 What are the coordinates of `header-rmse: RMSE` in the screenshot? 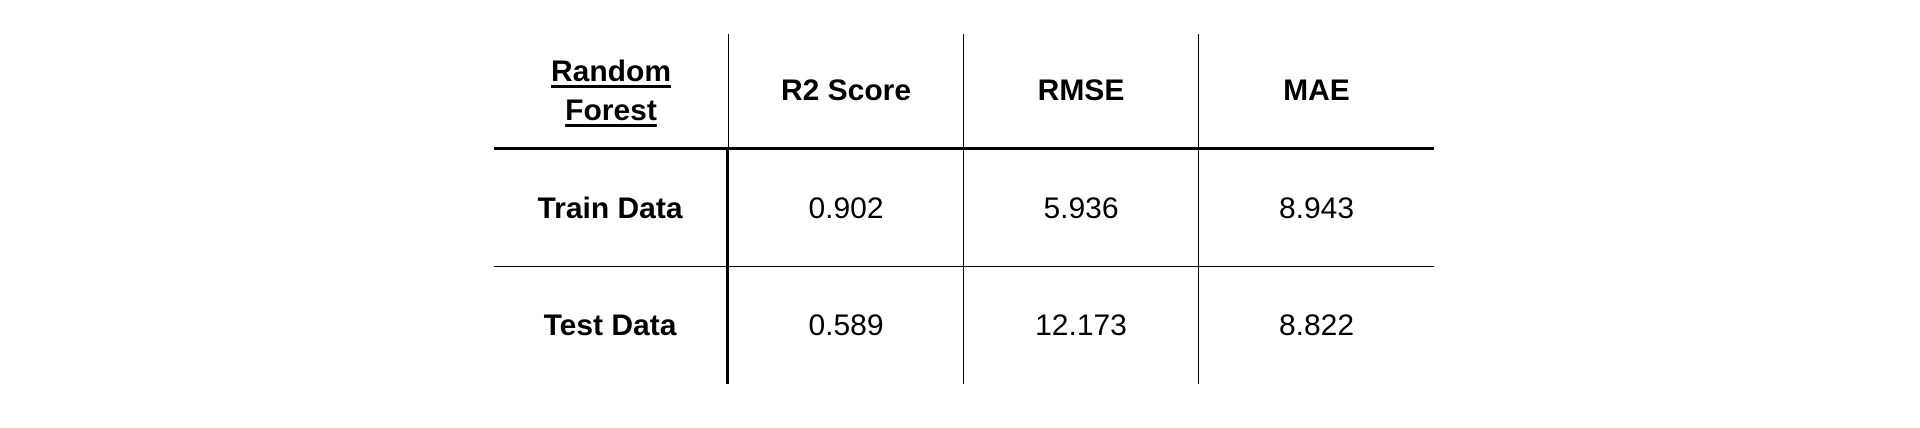 It's located at (1081, 92).